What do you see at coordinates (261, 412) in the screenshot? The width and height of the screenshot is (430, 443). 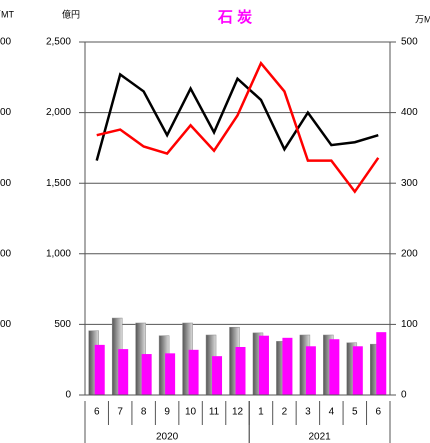 I see `x-tick-label: 1` at bounding box center [261, 412].